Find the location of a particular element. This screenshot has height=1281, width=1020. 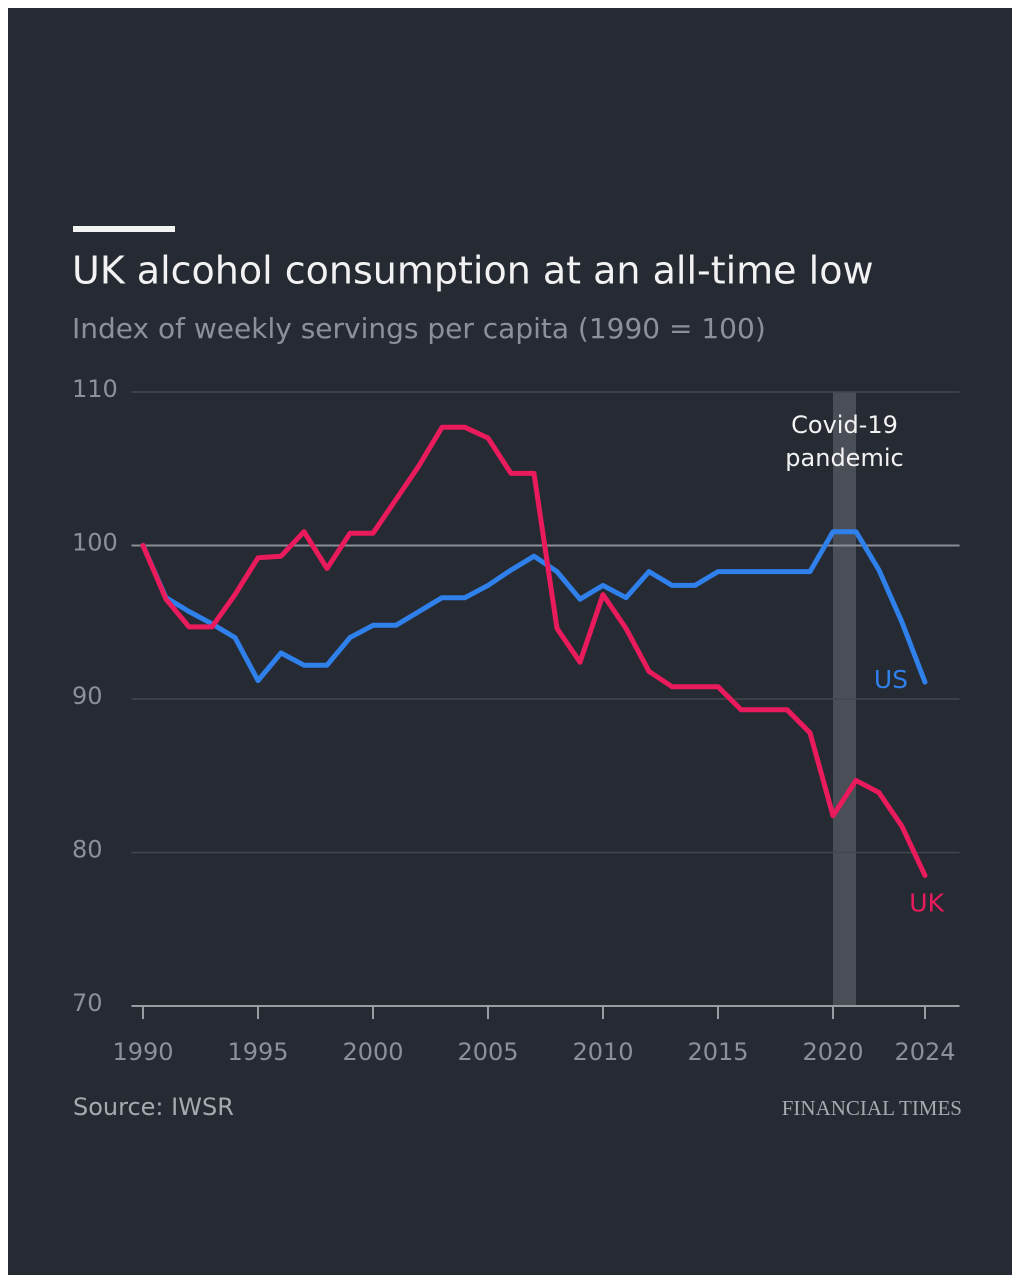

annotation-text: pandemic is located at coordinates (844, 458).